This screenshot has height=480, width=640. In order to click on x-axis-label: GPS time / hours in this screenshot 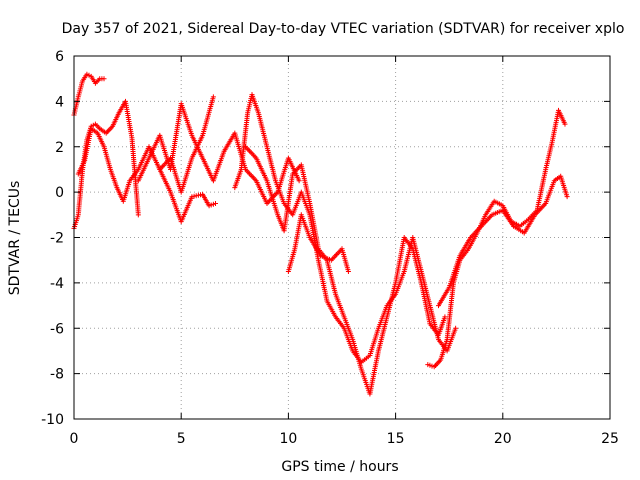, I will do `click(339, 467)`.